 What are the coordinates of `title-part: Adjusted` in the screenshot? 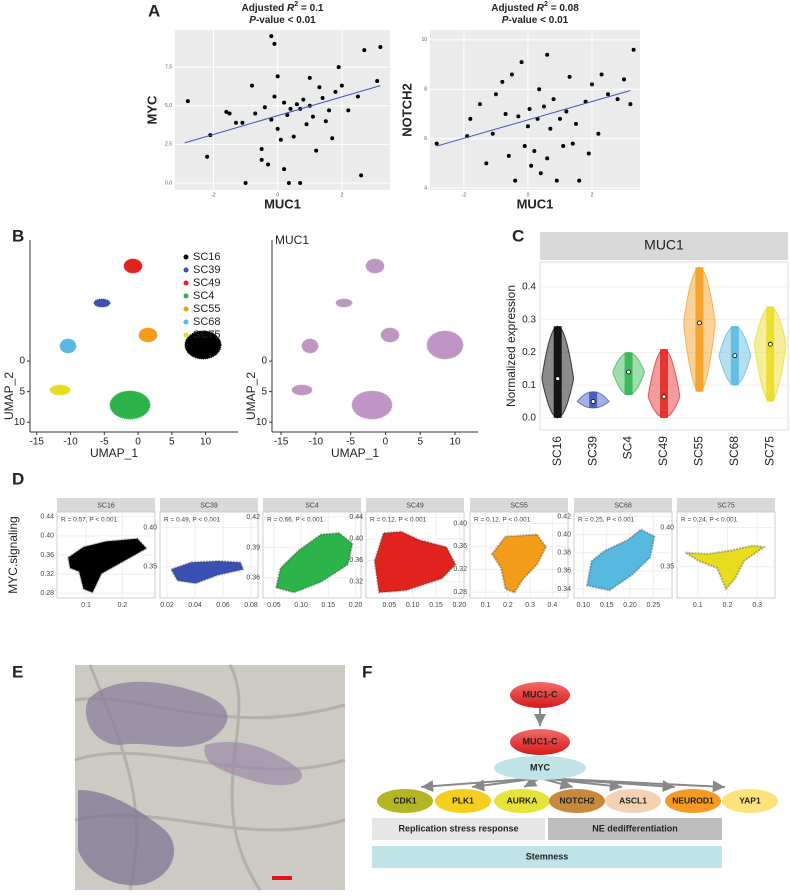 It's located at (264, 8).